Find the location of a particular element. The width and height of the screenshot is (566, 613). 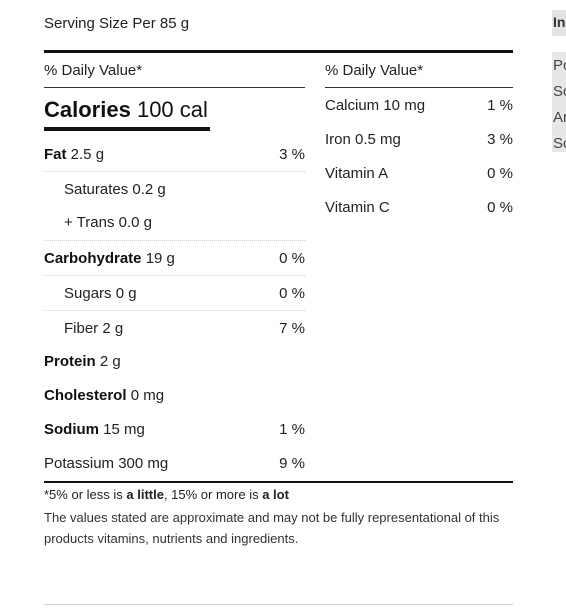

side-panel-line: Ar is located at coordinates (559, 117).